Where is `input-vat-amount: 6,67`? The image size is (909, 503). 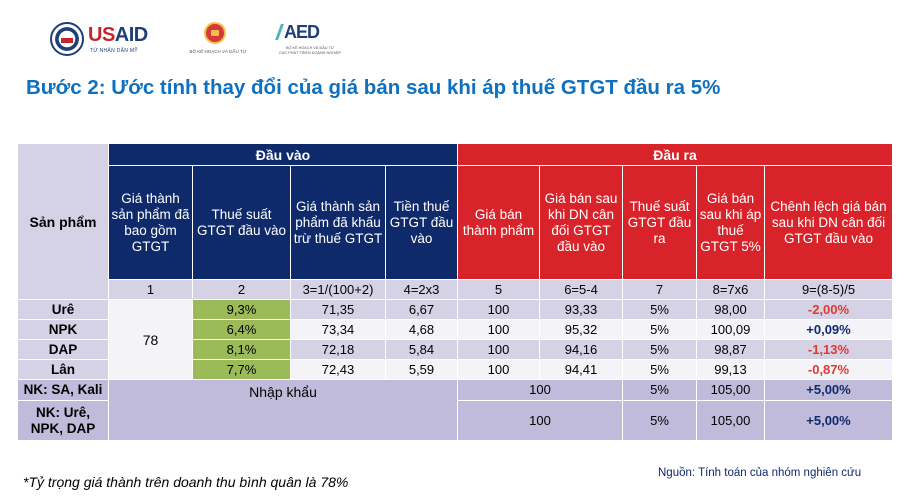 input-vat-amount: 6,67 is located at coordinates (421, 309).